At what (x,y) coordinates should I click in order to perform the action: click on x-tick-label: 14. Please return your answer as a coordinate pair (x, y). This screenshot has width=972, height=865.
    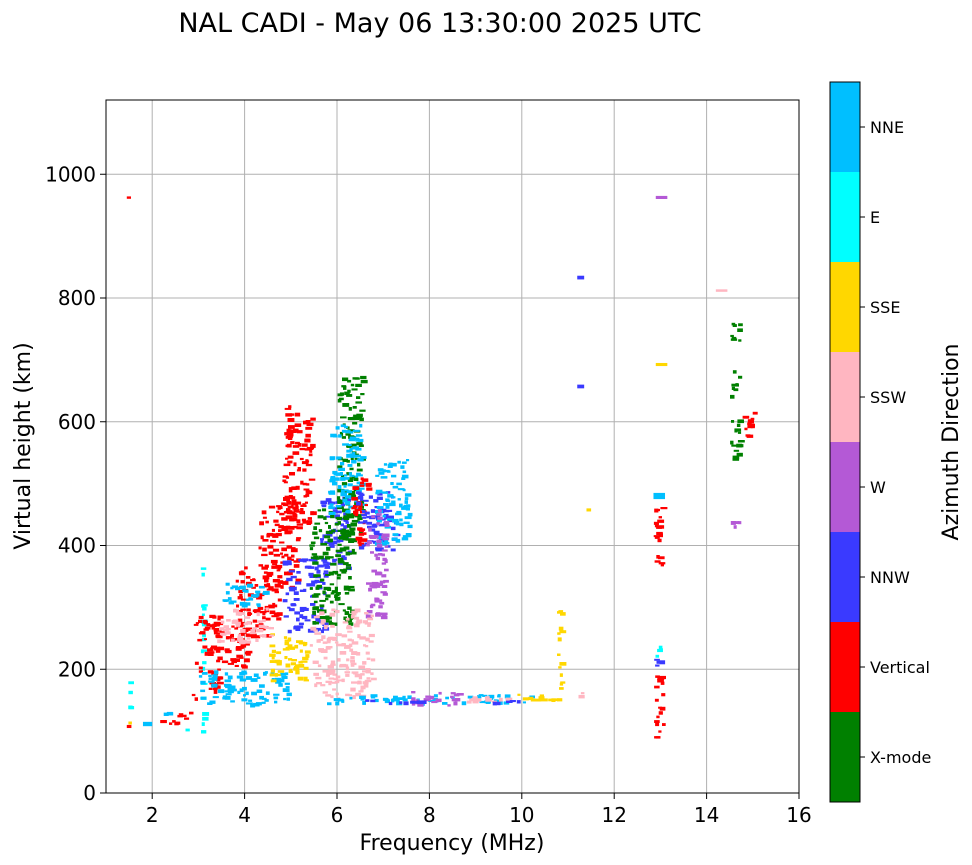
    Looking at the image, I should click on (706, 815).